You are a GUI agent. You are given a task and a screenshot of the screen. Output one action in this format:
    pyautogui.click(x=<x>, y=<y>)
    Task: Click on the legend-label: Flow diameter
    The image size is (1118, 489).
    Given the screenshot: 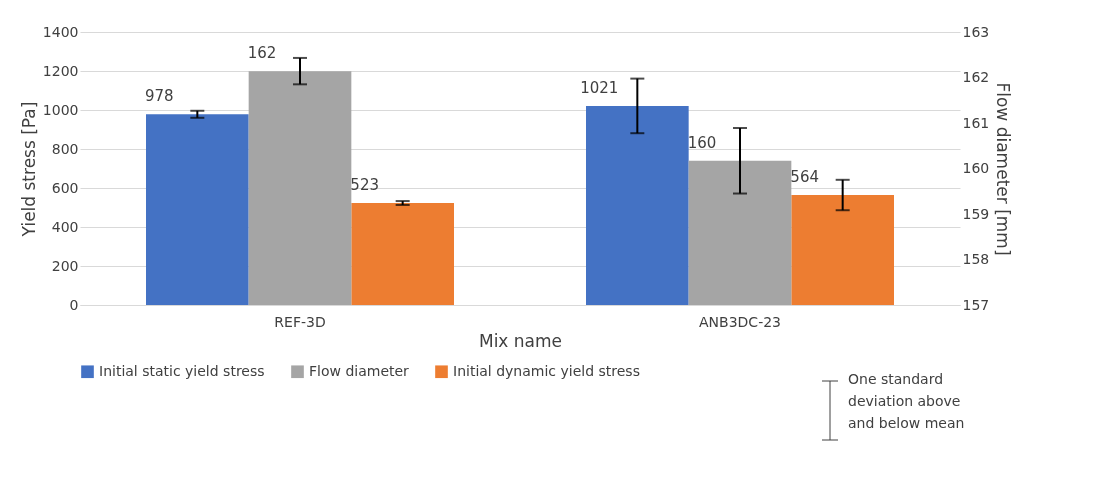 What is the action you would take?
    pyautogui.click(x=359, y=370)
    